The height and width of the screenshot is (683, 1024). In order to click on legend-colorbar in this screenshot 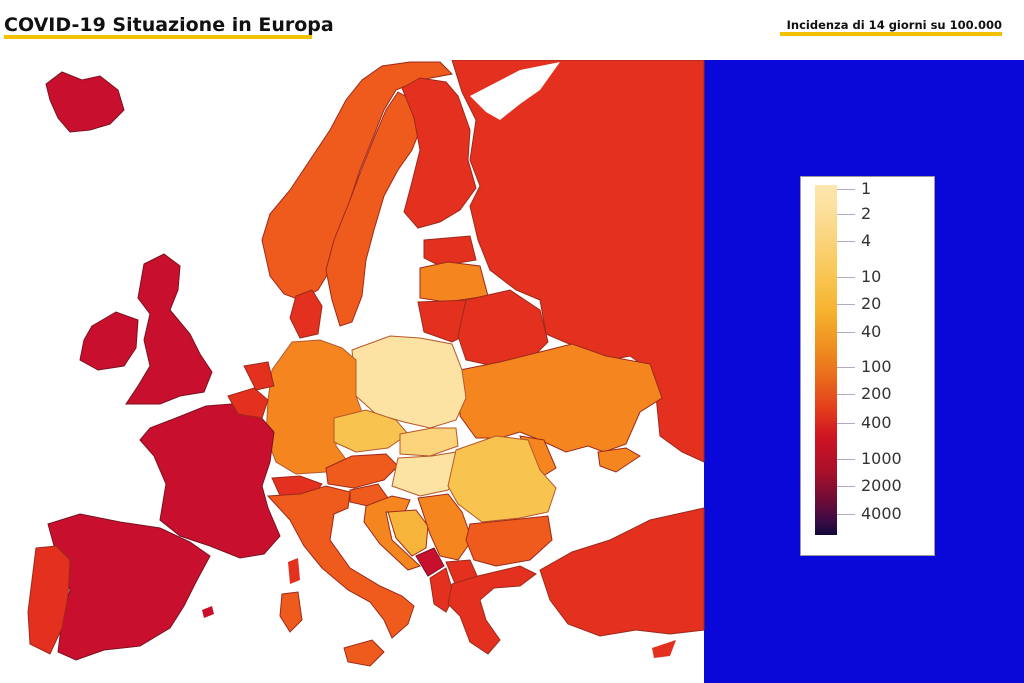, I will do `click(826, 360)`.